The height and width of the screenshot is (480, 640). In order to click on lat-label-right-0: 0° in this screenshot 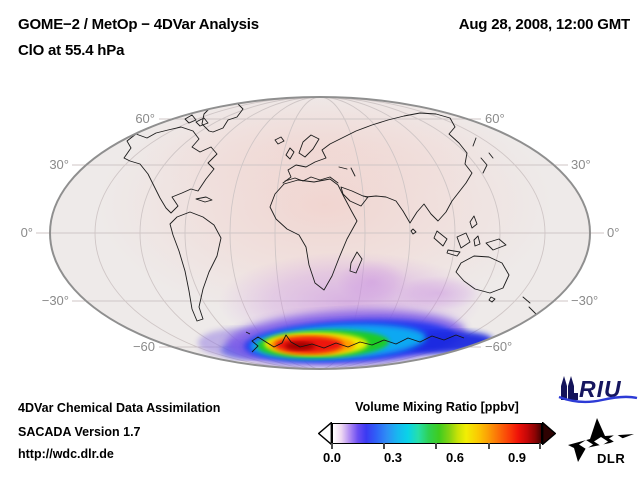, I will do `click(613, 232)`.